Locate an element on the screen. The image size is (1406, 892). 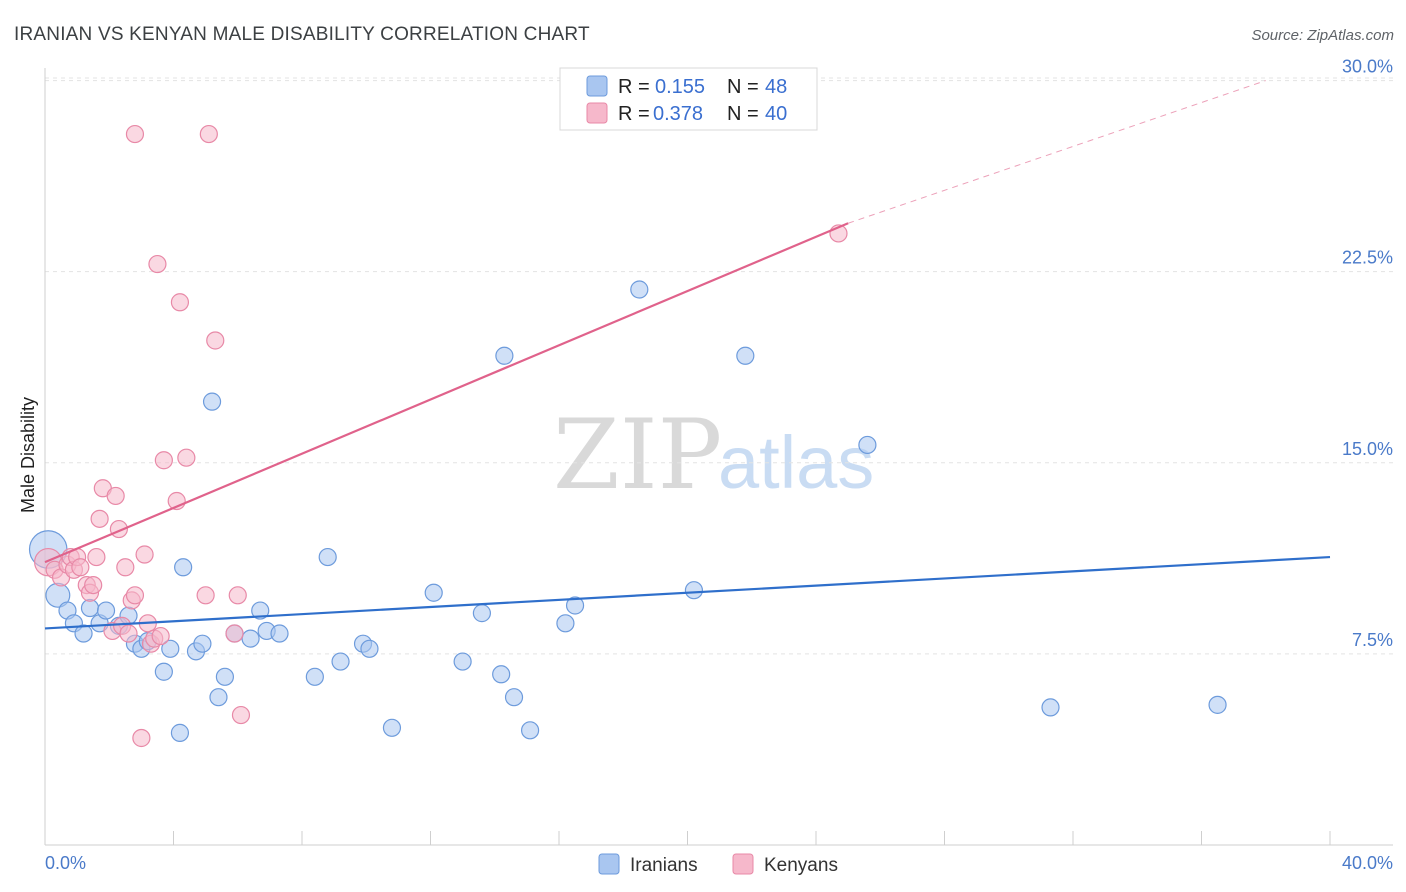
legend-swatch-kenyans is located at coordinates (597, 113).